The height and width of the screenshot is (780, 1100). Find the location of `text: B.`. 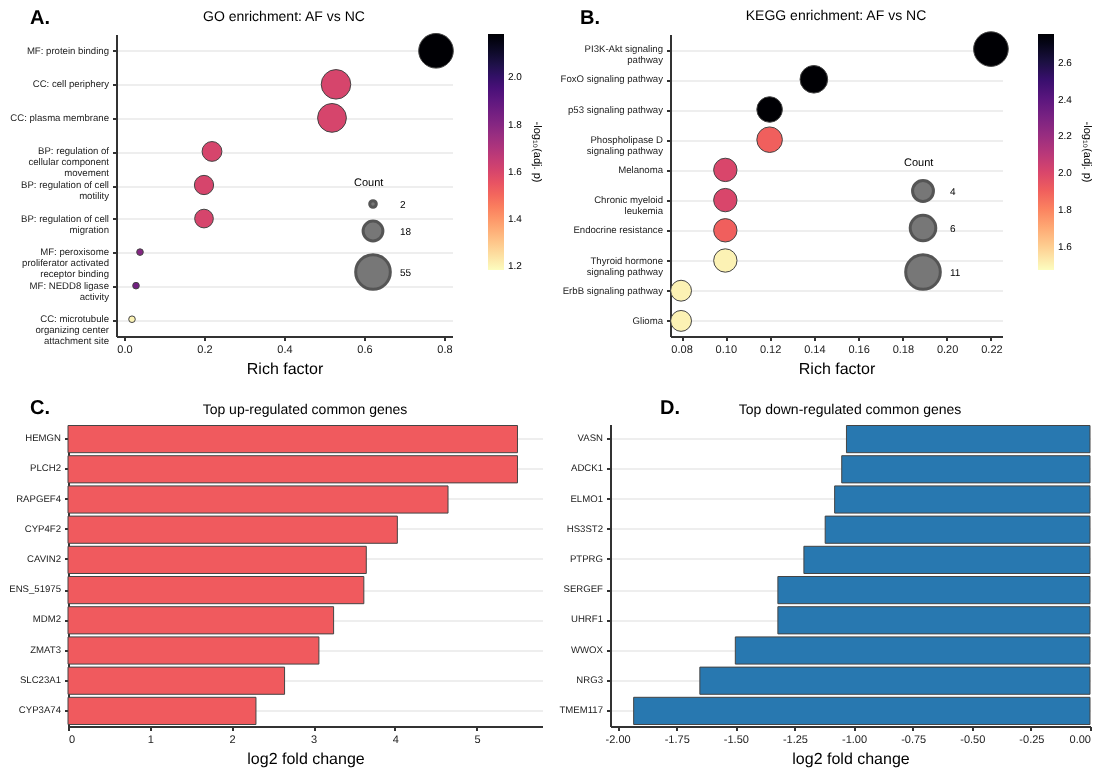

text: B. is located at coordinates (590, 19).